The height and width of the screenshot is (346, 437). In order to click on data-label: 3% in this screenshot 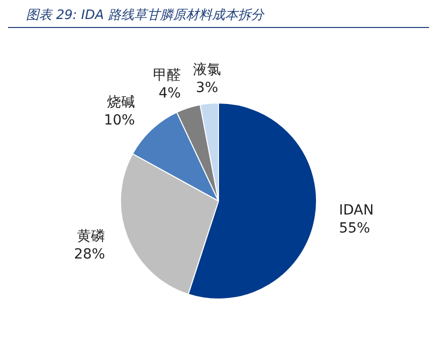, I will do `click(207, 88)`.